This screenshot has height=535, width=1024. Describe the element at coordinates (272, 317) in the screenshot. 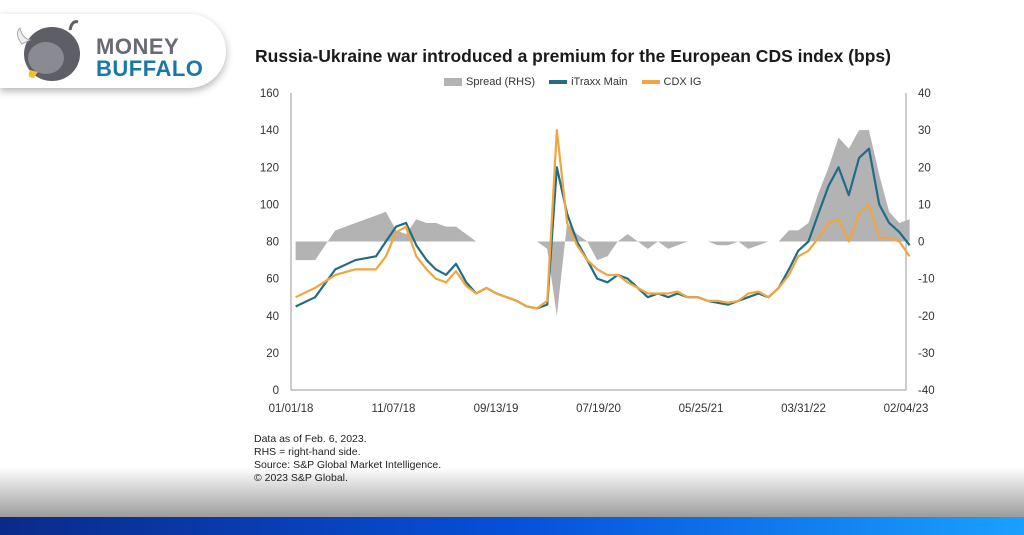

I see `y-left-tick-label: 40` at that location.